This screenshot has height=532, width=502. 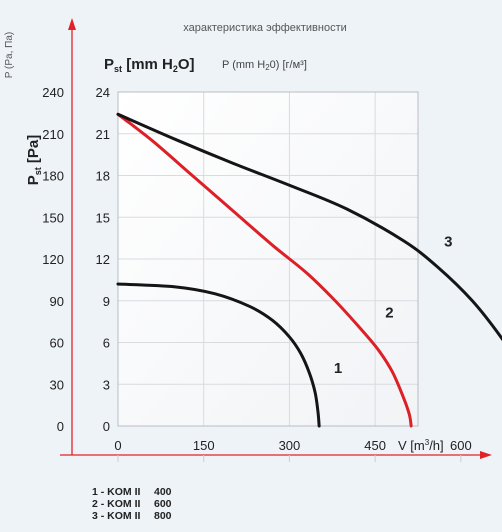 What do you see at coordinates (163, 492) in the screenshot?
I see `legend-size: 400` at bounding box center [163, 492].